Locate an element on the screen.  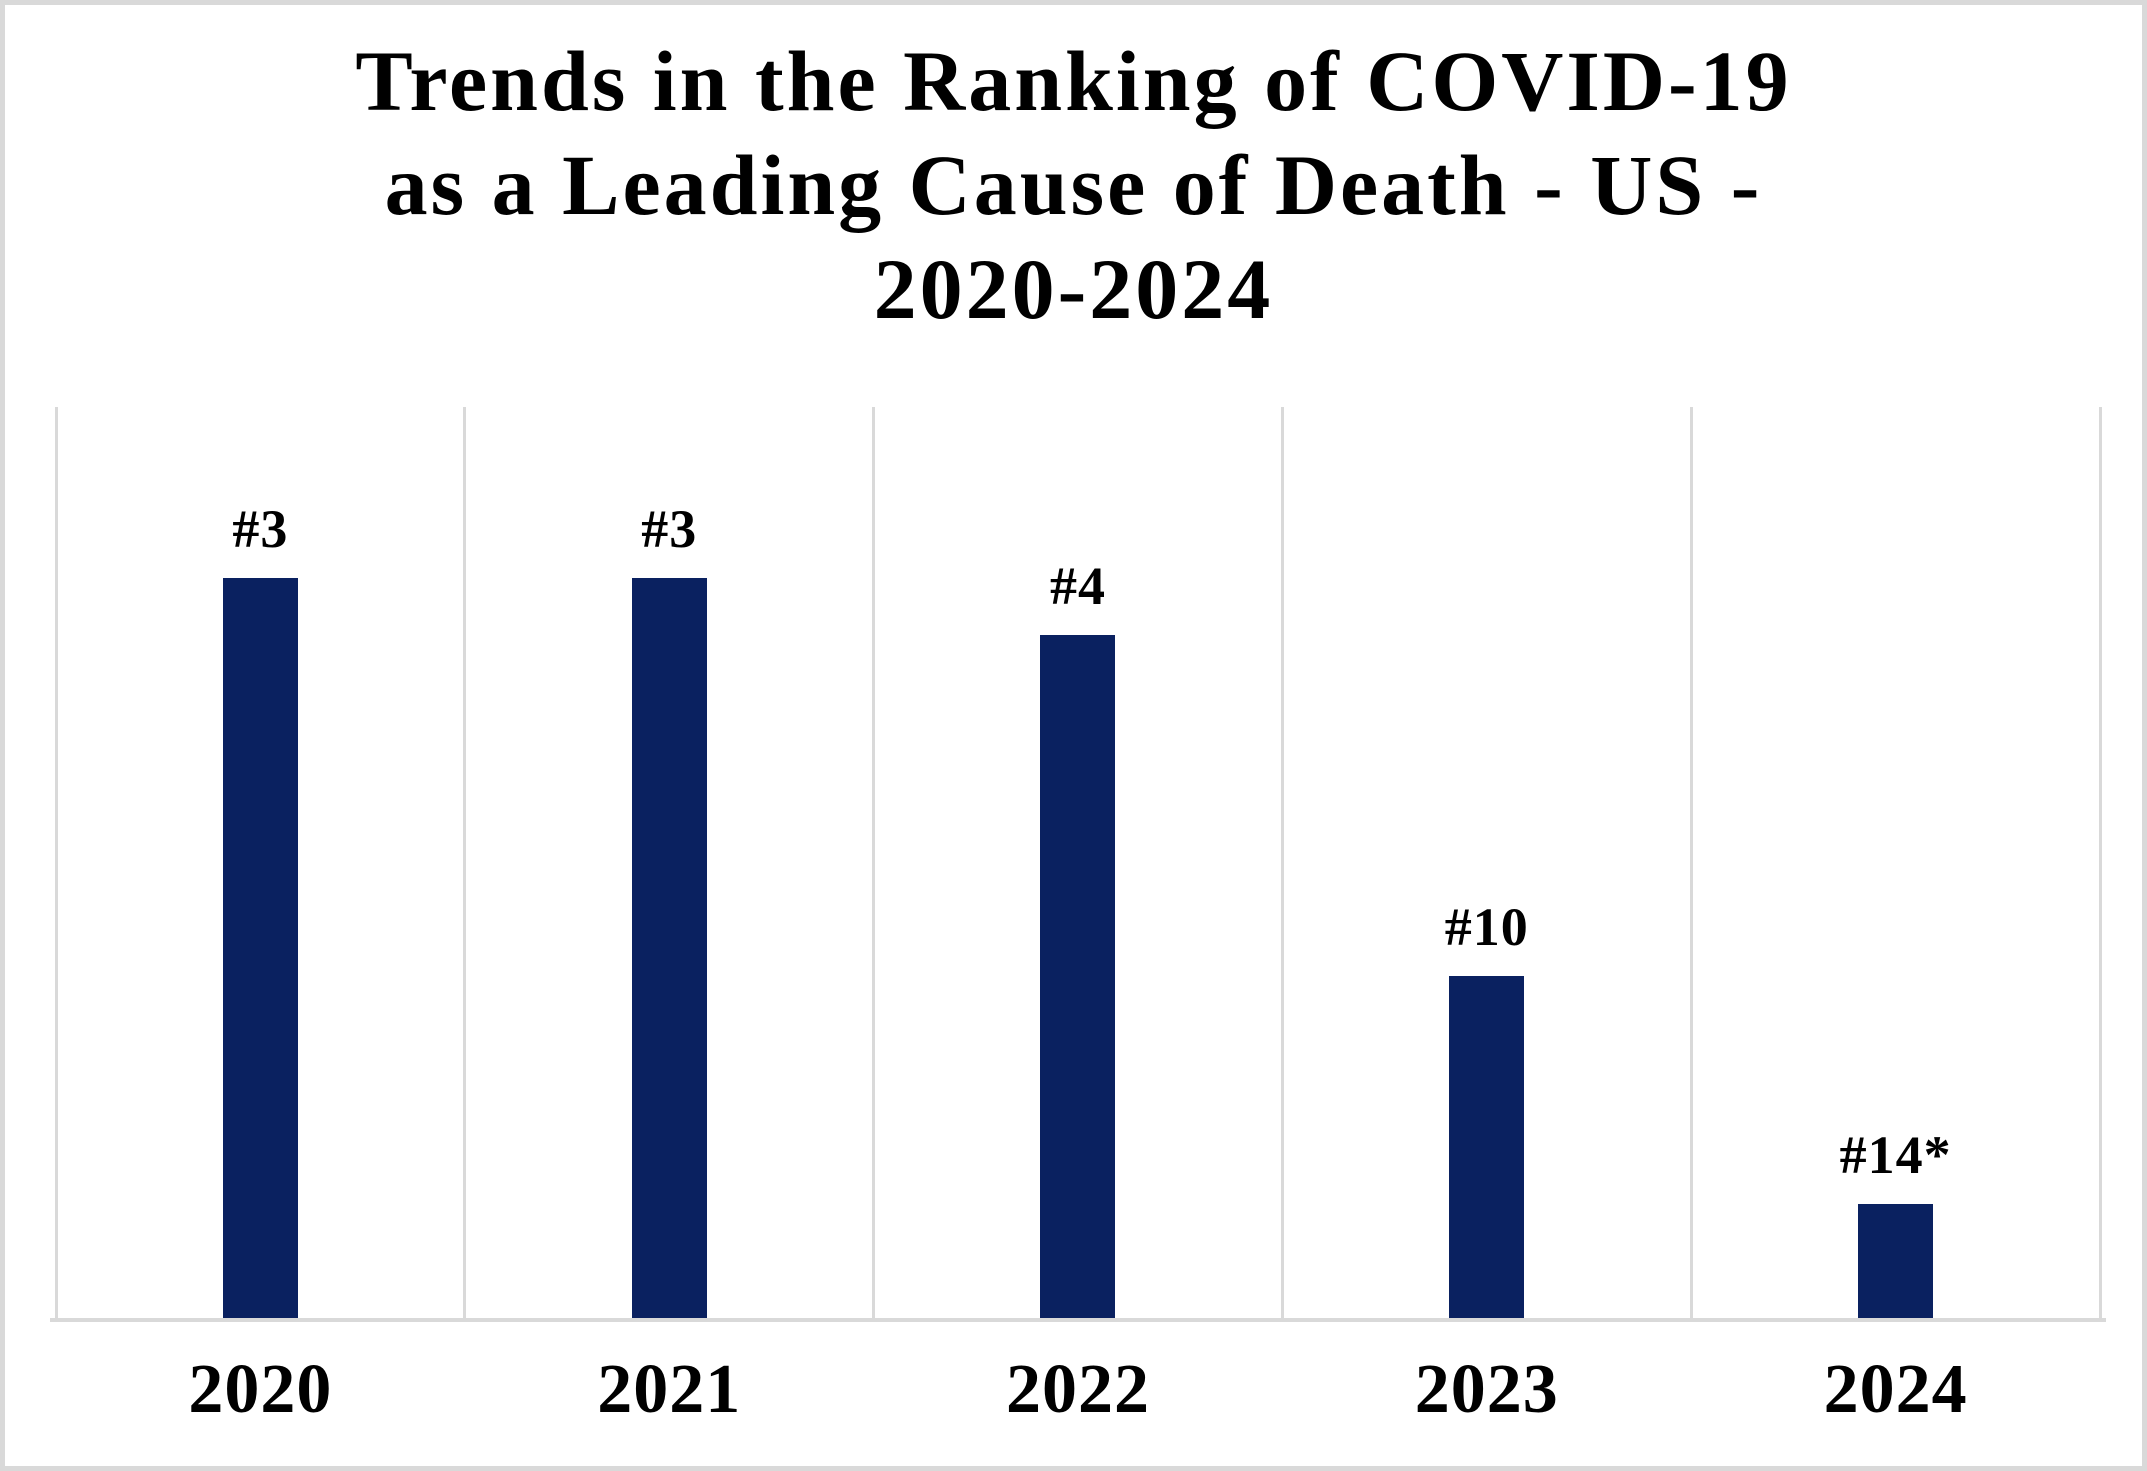
chart-title-line-2: as a Leading Cause of Death - US - is located at coordinates (1073, 185).